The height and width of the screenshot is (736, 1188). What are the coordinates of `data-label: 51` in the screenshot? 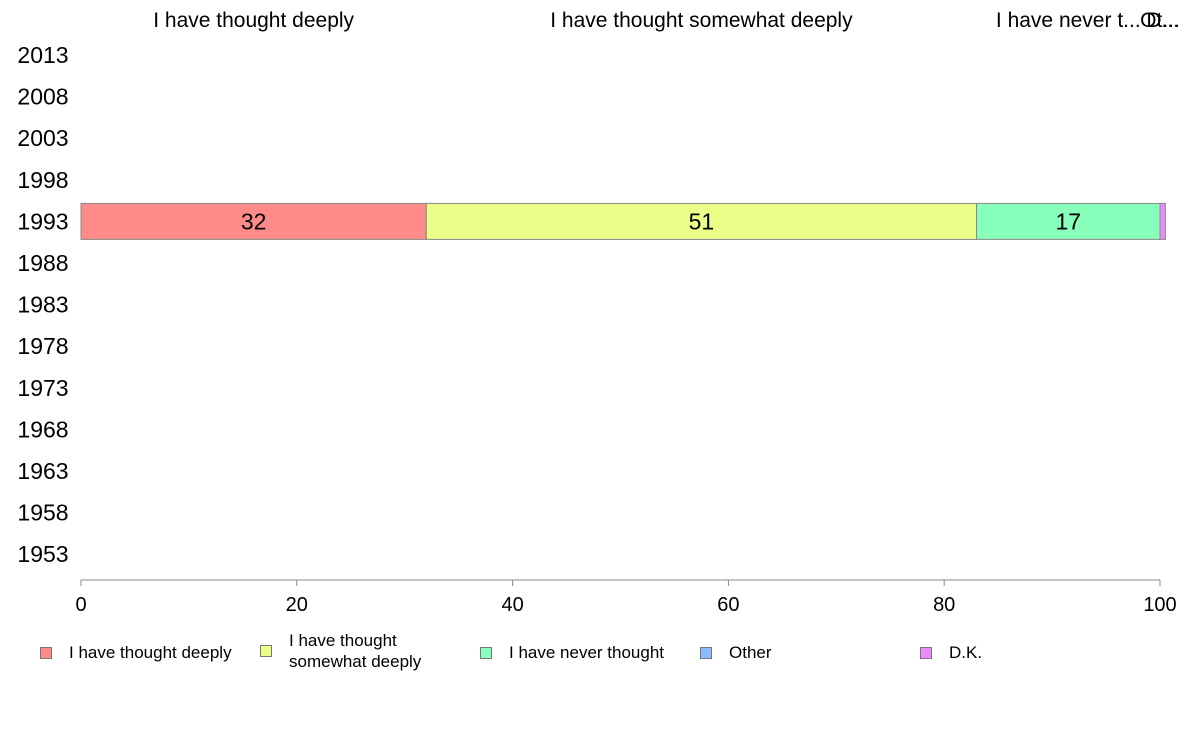 It's located at (702, 221).